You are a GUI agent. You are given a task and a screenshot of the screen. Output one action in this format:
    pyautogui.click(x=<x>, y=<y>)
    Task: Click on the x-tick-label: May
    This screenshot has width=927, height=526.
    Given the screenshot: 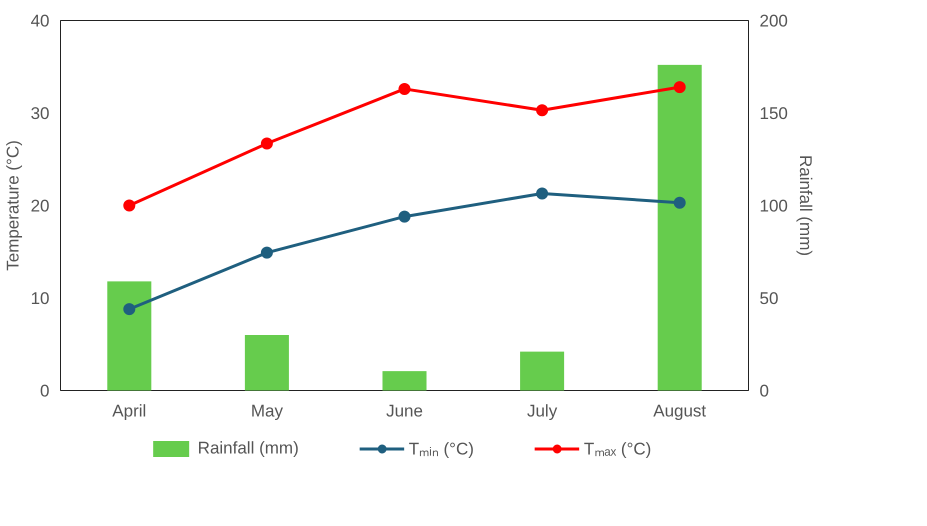 What is the action you would take?
    pyautogui.click(x=267, y=411)
    